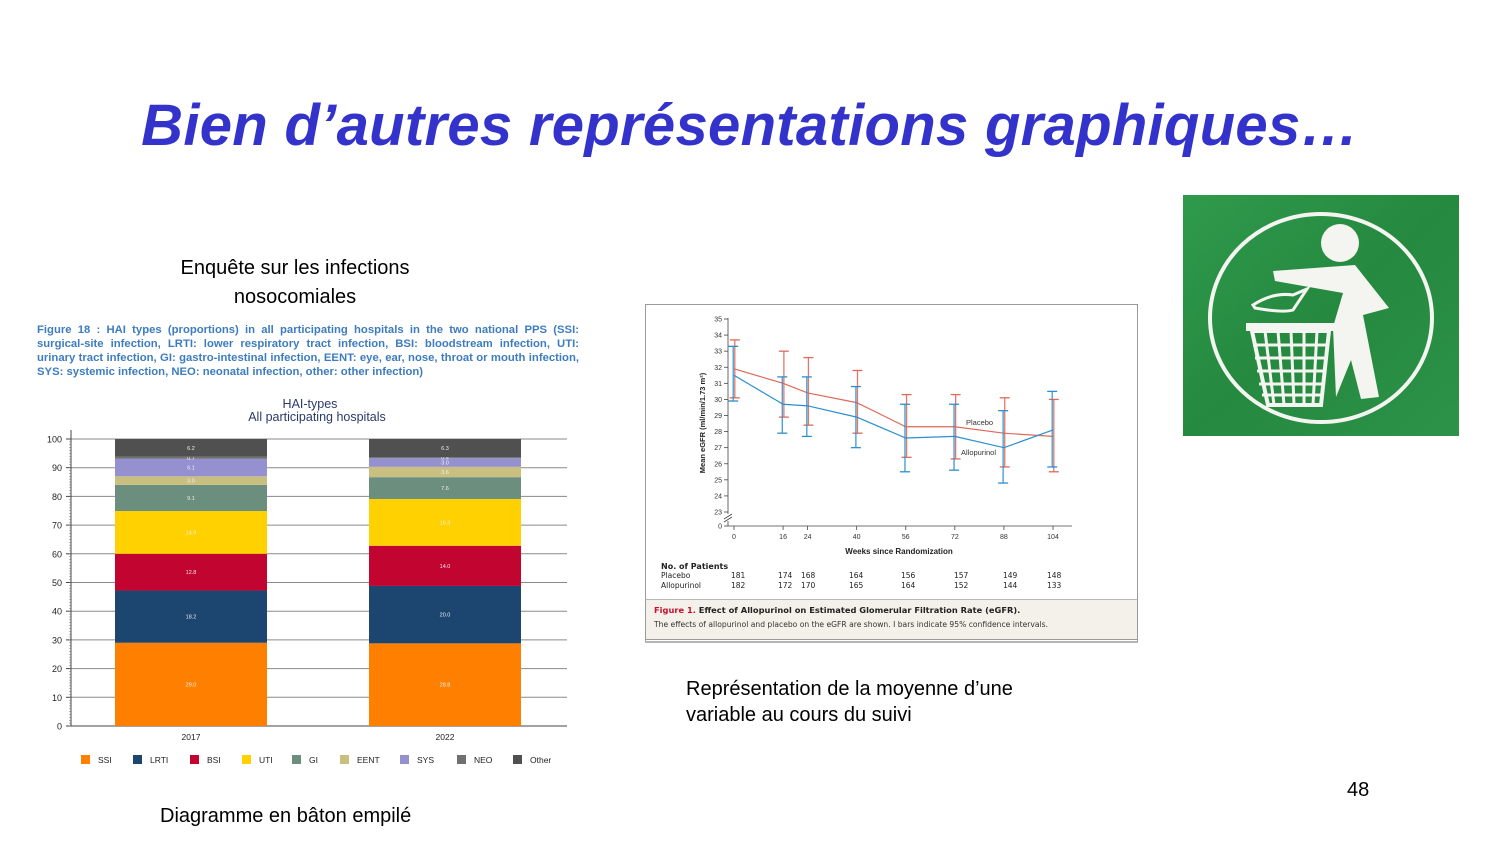 This screenshot has height=844, width=1500. I want to click on legend-item-bsi: BSI, so click(205, 760).